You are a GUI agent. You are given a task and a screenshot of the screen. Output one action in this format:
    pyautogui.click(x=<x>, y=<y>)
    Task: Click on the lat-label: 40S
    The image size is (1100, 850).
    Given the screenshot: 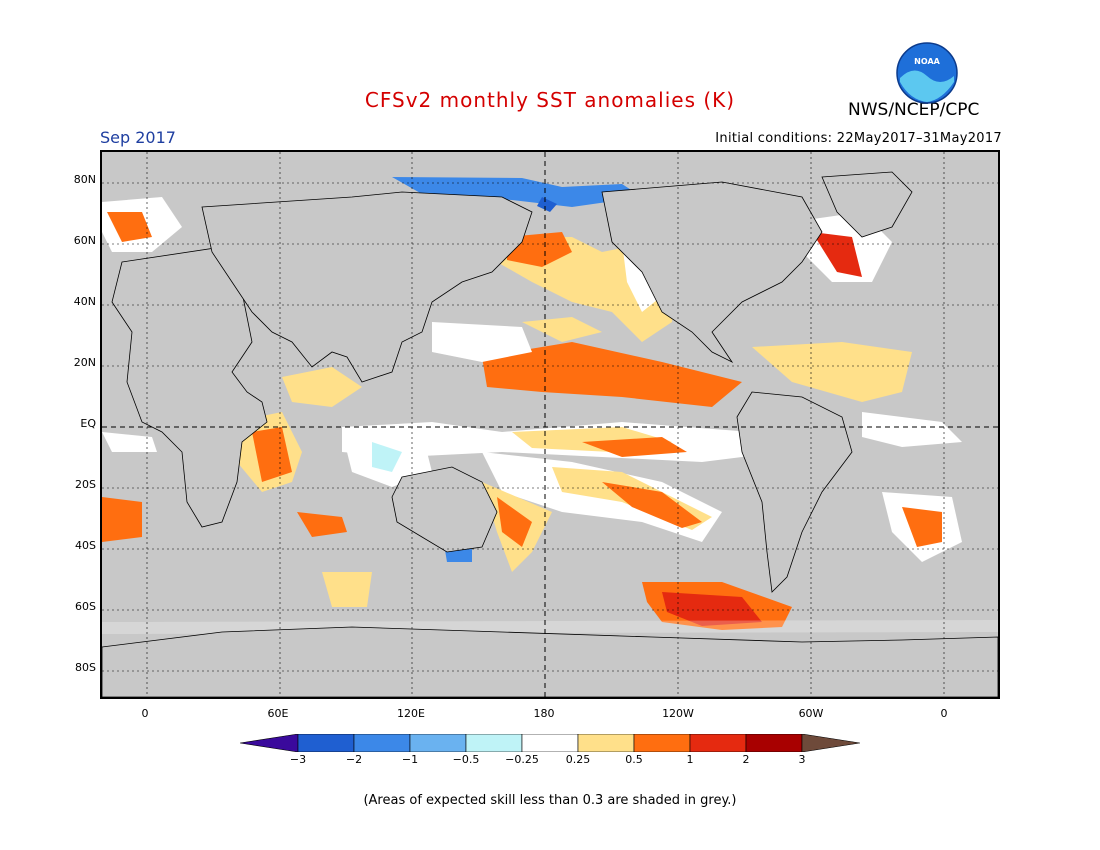 What is the action you would take?
    pyautogui.click(x=85, y=545)
    